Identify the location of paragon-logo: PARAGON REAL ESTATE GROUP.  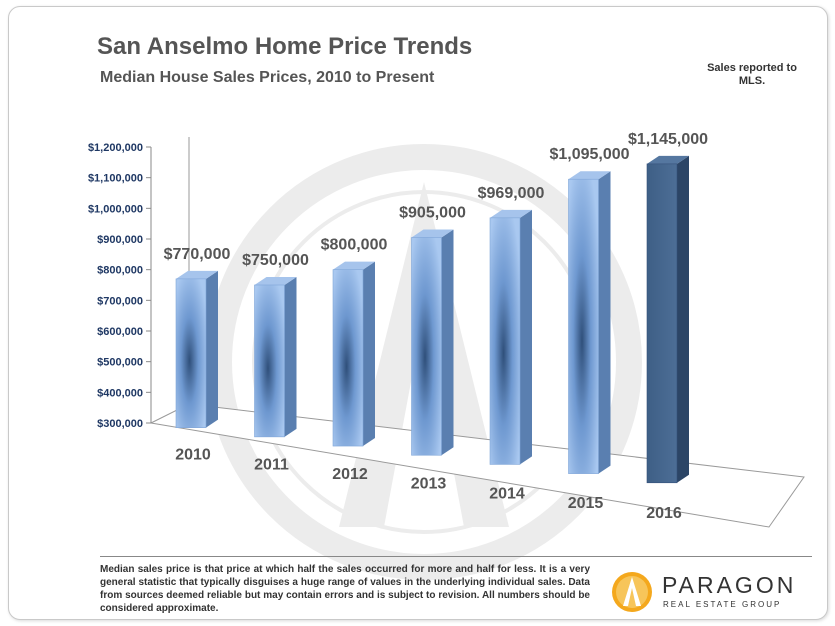
(715, 592).